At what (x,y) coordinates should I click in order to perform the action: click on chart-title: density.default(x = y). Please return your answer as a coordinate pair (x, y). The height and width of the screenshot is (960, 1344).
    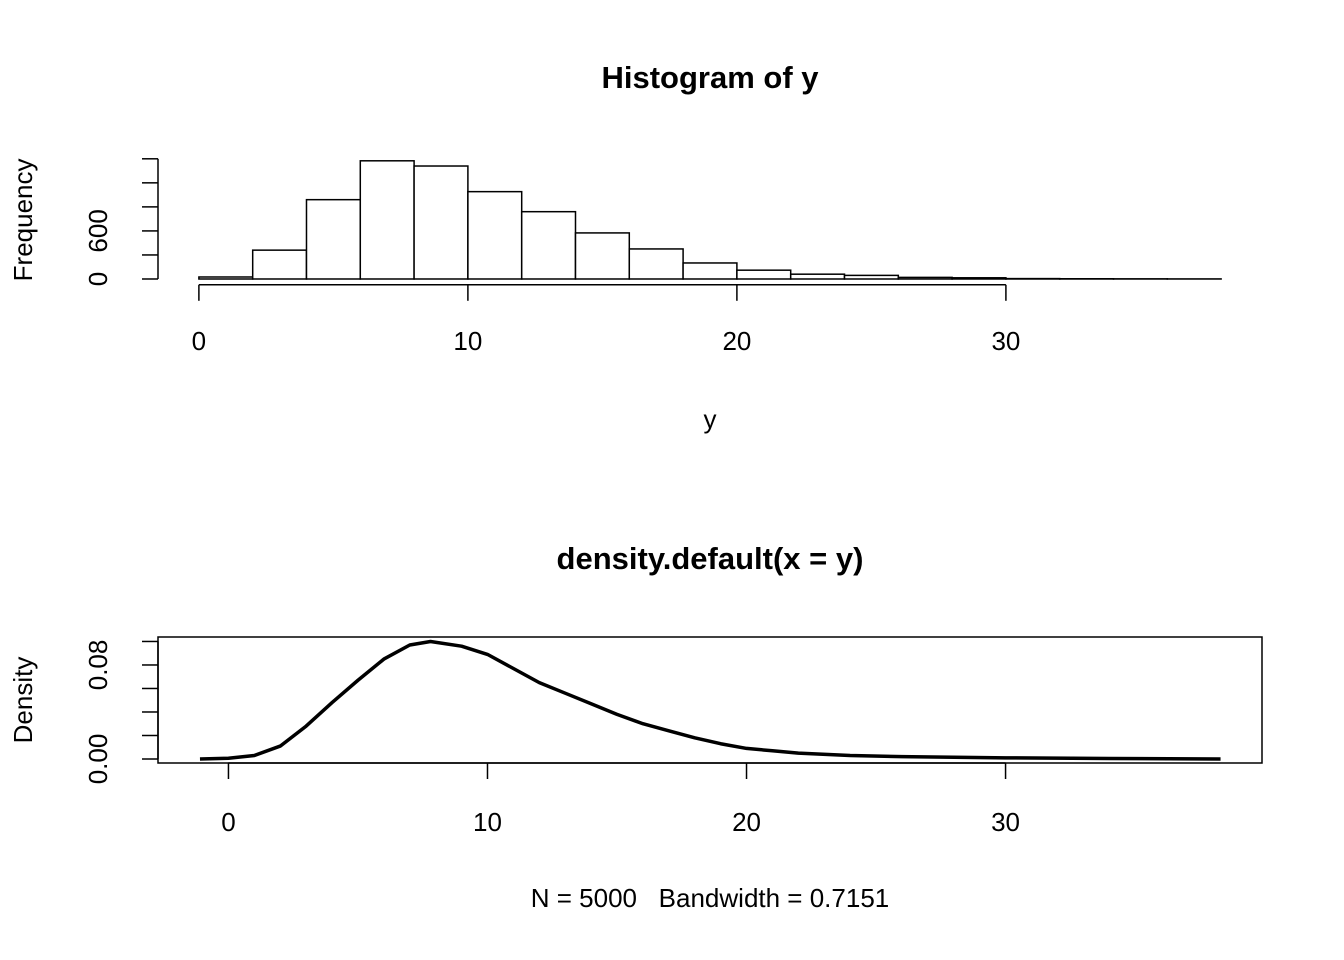
    Looking at the image, I should click on (710, 558).